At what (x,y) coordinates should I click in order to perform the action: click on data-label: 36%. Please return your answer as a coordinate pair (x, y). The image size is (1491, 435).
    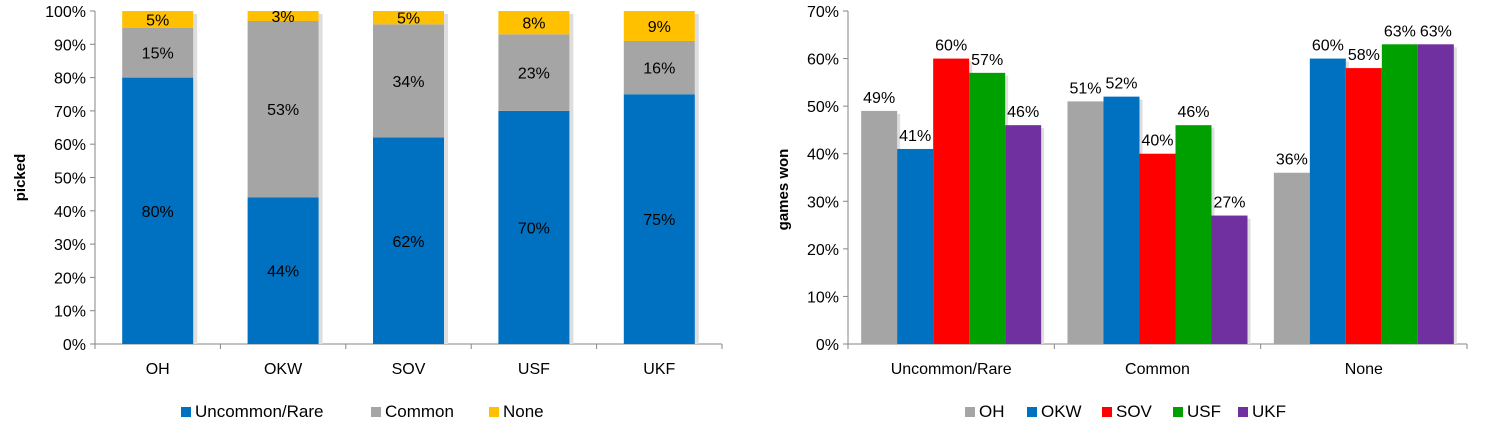
    Looking at the image, I should click on (1292, 160).